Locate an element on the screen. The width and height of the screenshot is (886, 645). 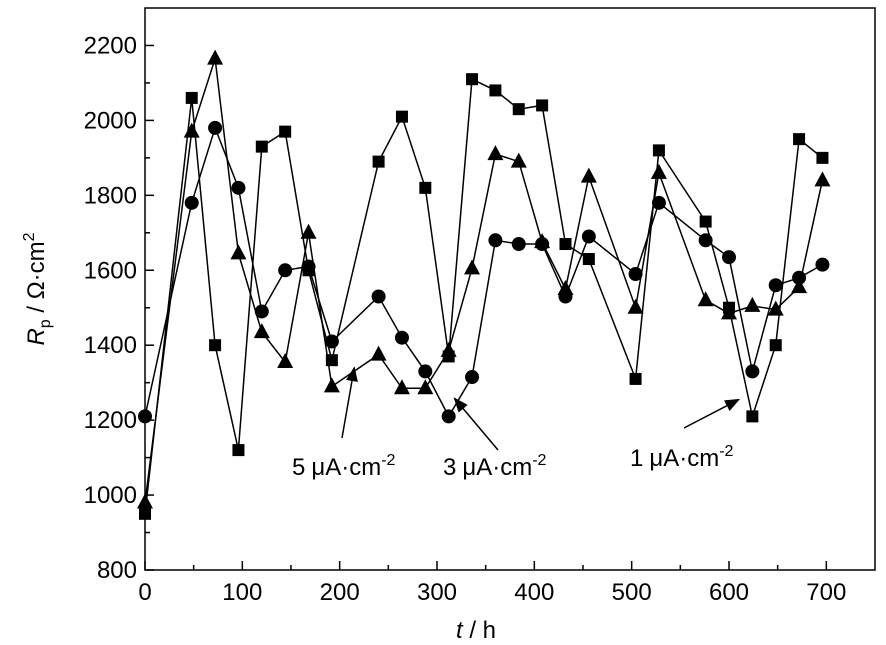
y-tick-label: 1000 is located at coordinates (110, 495).